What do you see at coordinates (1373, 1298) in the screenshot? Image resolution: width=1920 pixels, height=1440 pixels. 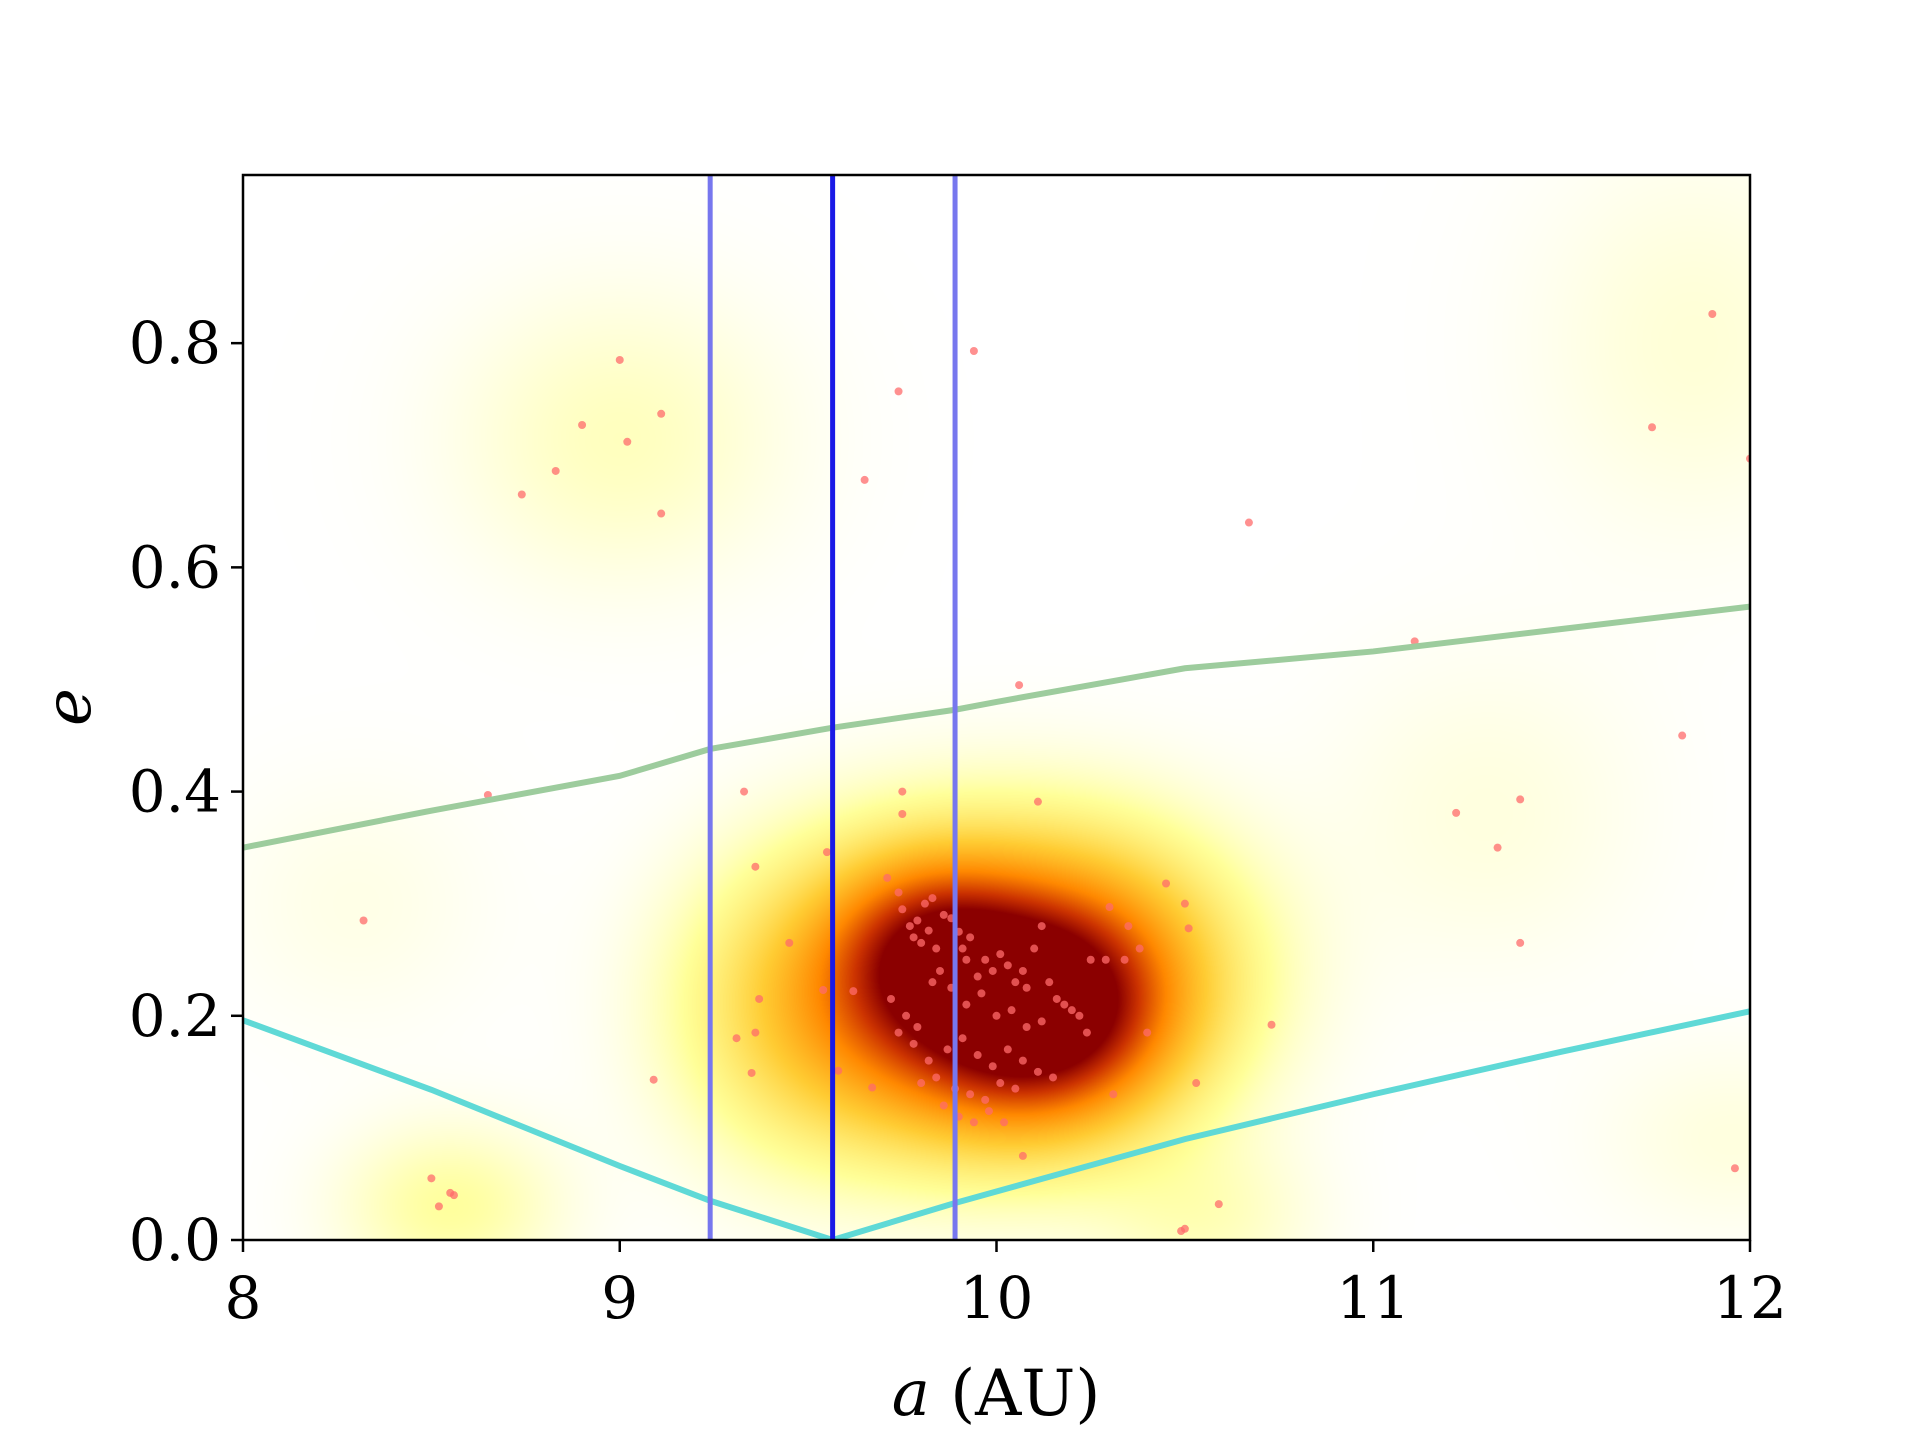 I see `x-tick-label: 11` at bounding box center [1373, 1298].